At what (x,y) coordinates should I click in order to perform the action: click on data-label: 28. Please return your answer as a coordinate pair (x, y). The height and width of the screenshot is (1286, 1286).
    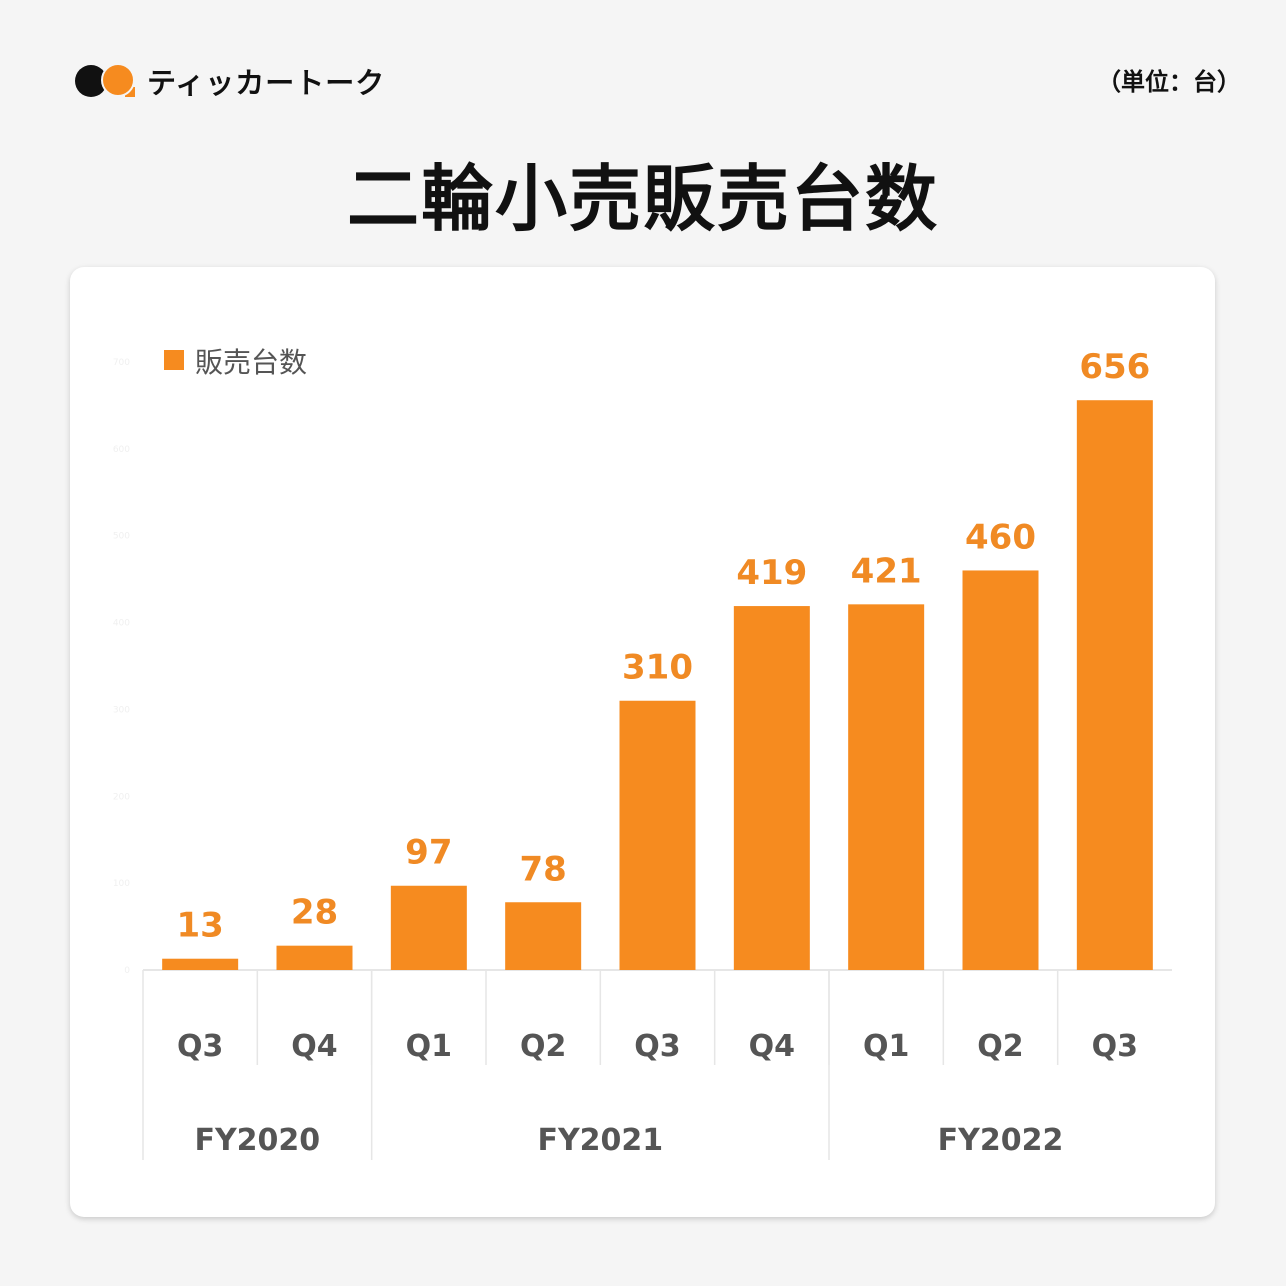
    Looking at the image, I should click on (314, 913).